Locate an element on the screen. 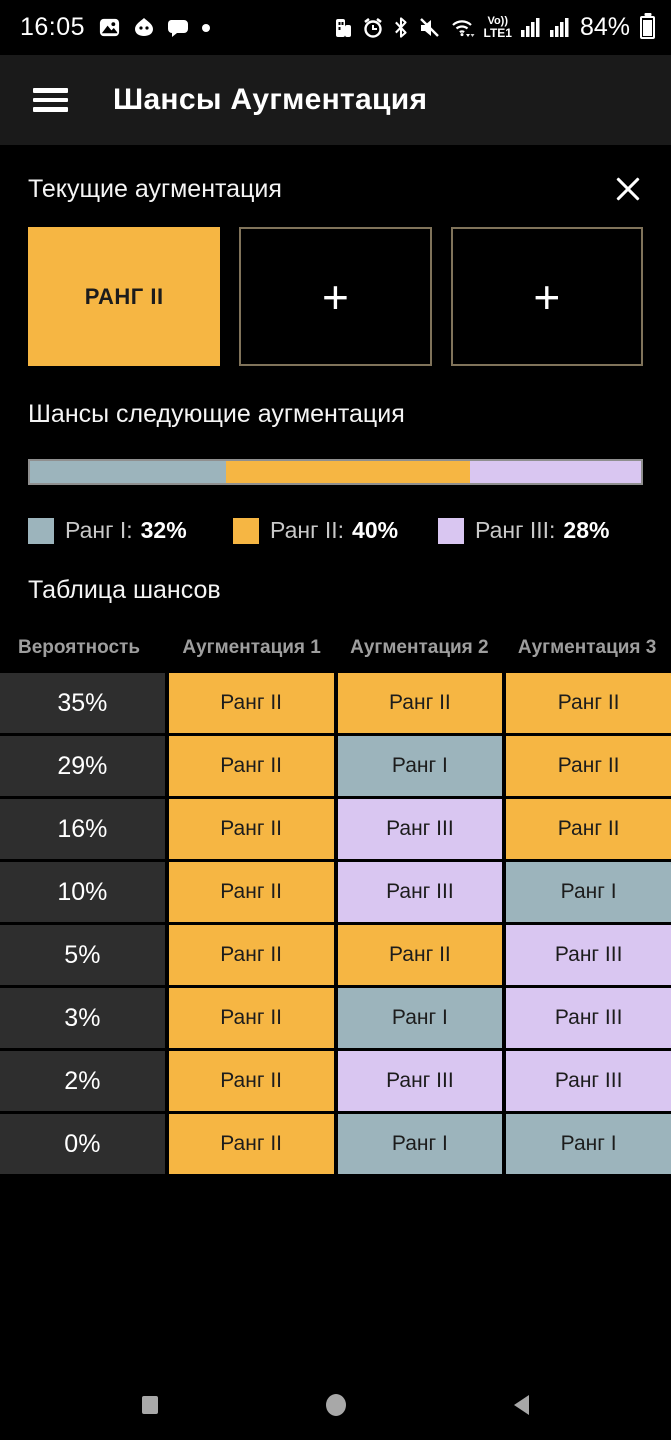  recents-button is located at coordinates (150, 1405).